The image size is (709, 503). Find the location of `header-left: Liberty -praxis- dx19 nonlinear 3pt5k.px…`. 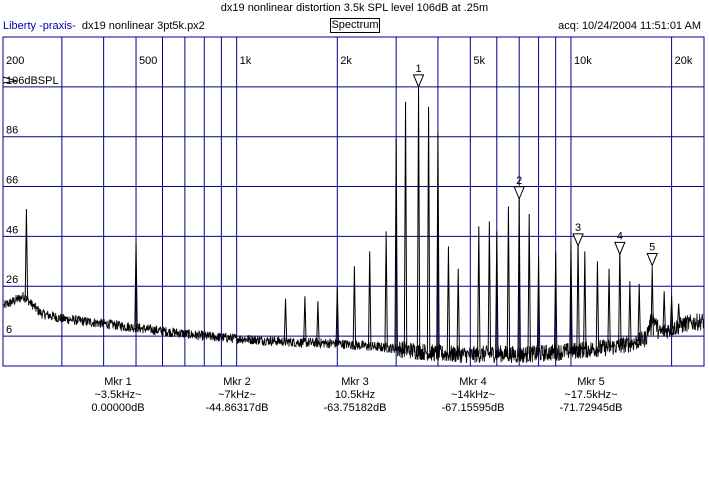

header-left: Liberty -praxis- dx19 nonlinear 3pt5k.px… is located at coordinates (104, 26).